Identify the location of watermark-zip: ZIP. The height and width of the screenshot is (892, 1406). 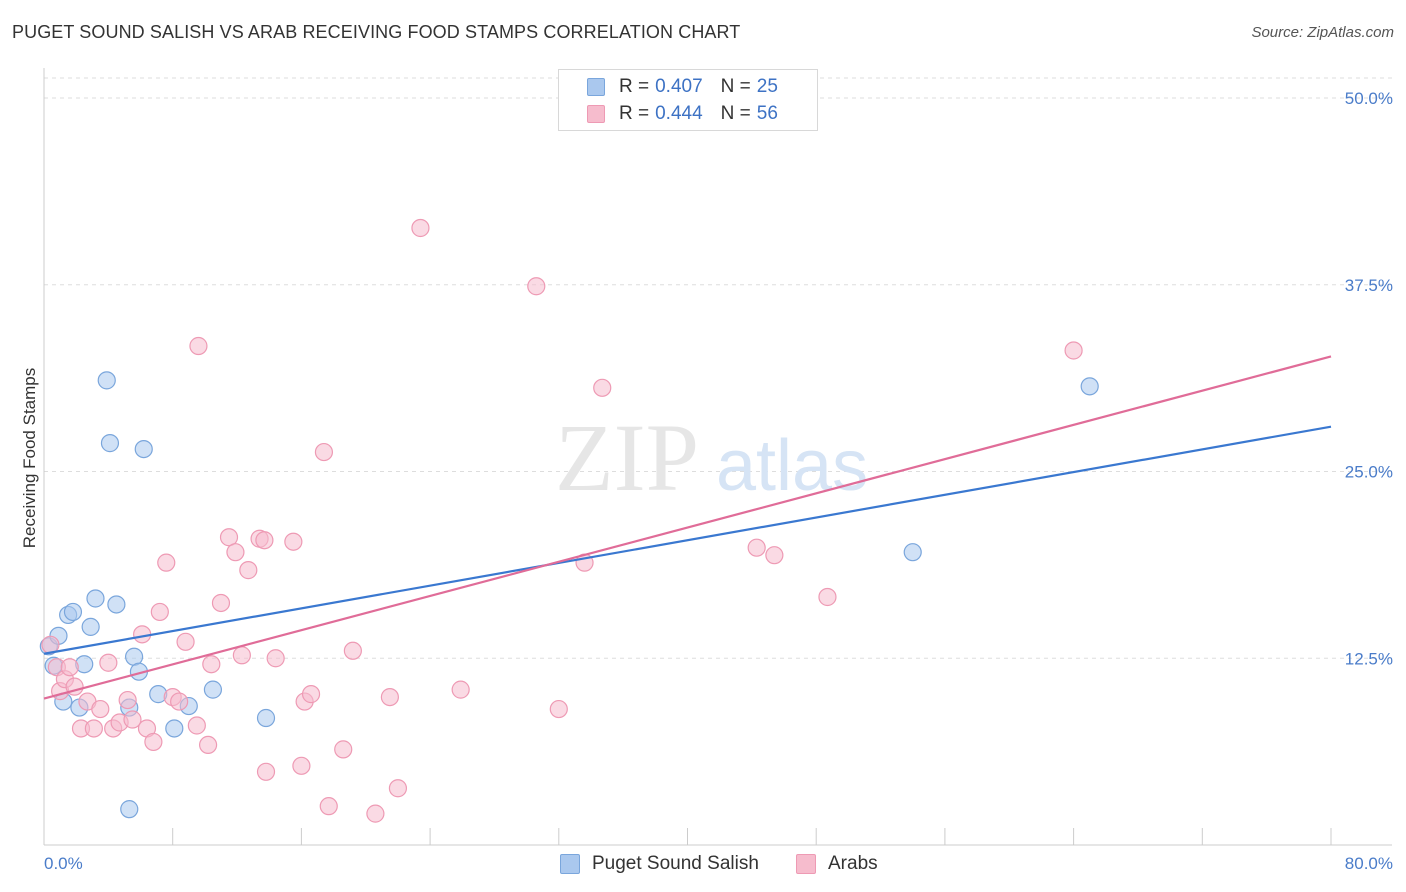
(627, 457).